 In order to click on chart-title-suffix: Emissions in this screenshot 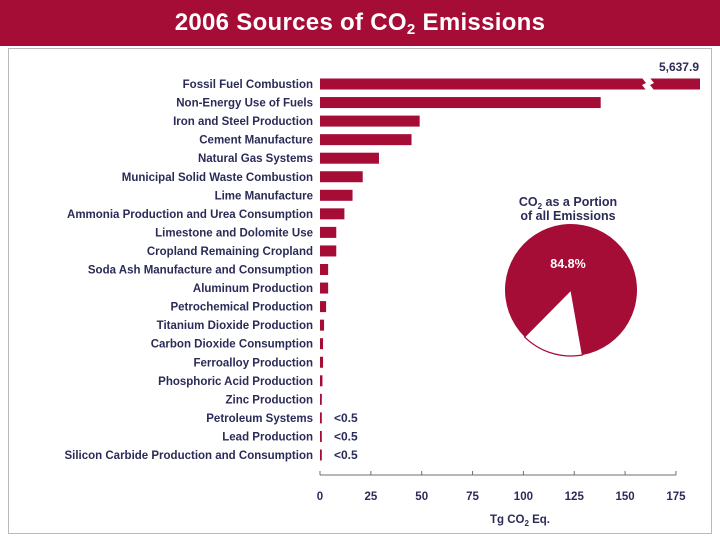, I will do `click(480, 22)`.